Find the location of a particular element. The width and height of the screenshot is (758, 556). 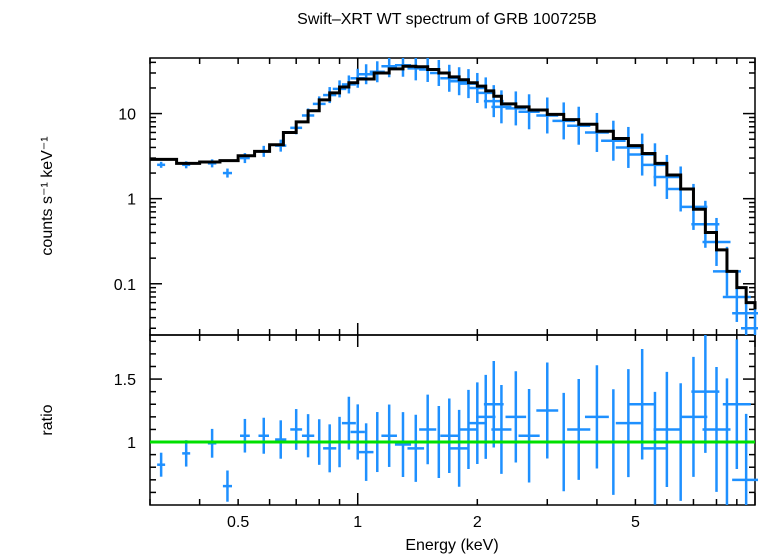

y-tick-label: 1.5 is located at coordinates (125, 380).